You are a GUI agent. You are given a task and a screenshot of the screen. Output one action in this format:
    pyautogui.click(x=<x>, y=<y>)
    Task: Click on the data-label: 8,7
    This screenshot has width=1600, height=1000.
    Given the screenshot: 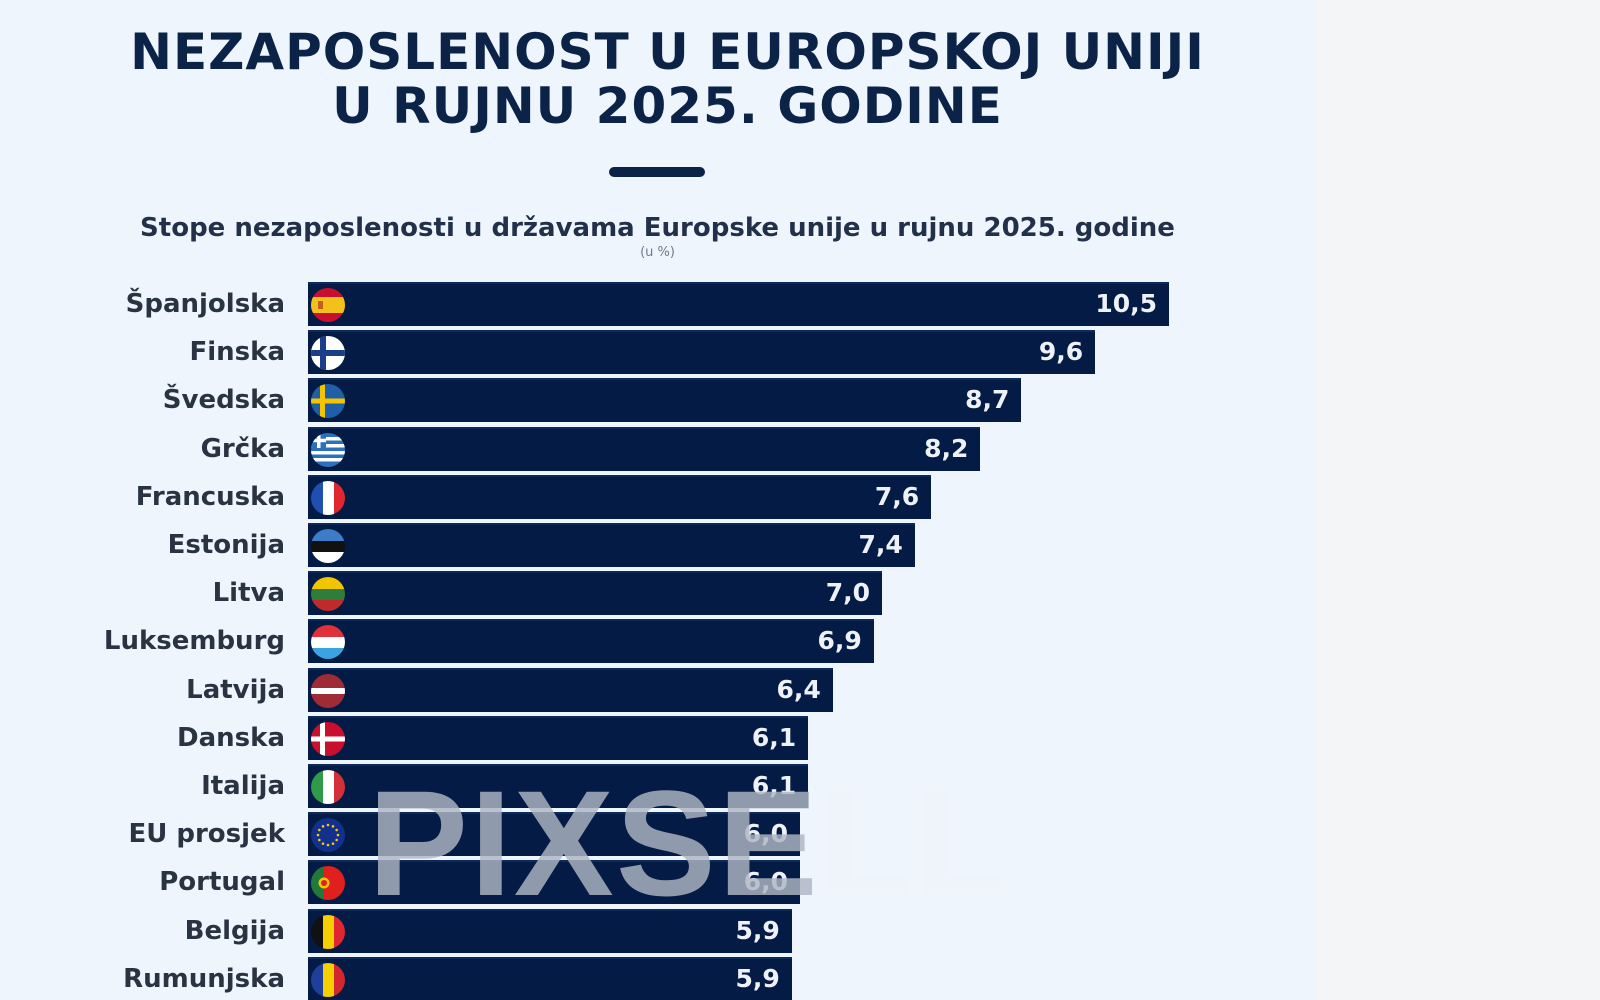 What is the action you would take?
    pyautogui.click(x=987, y=400)
    